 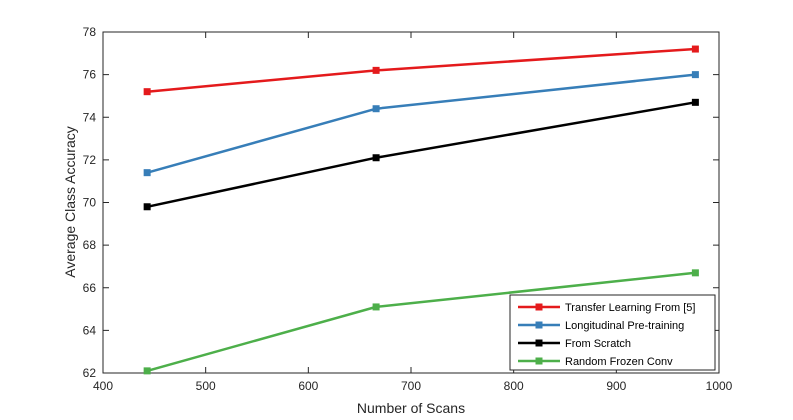 I want to click on x-tick-label: 400, so click(x=103, y=386).